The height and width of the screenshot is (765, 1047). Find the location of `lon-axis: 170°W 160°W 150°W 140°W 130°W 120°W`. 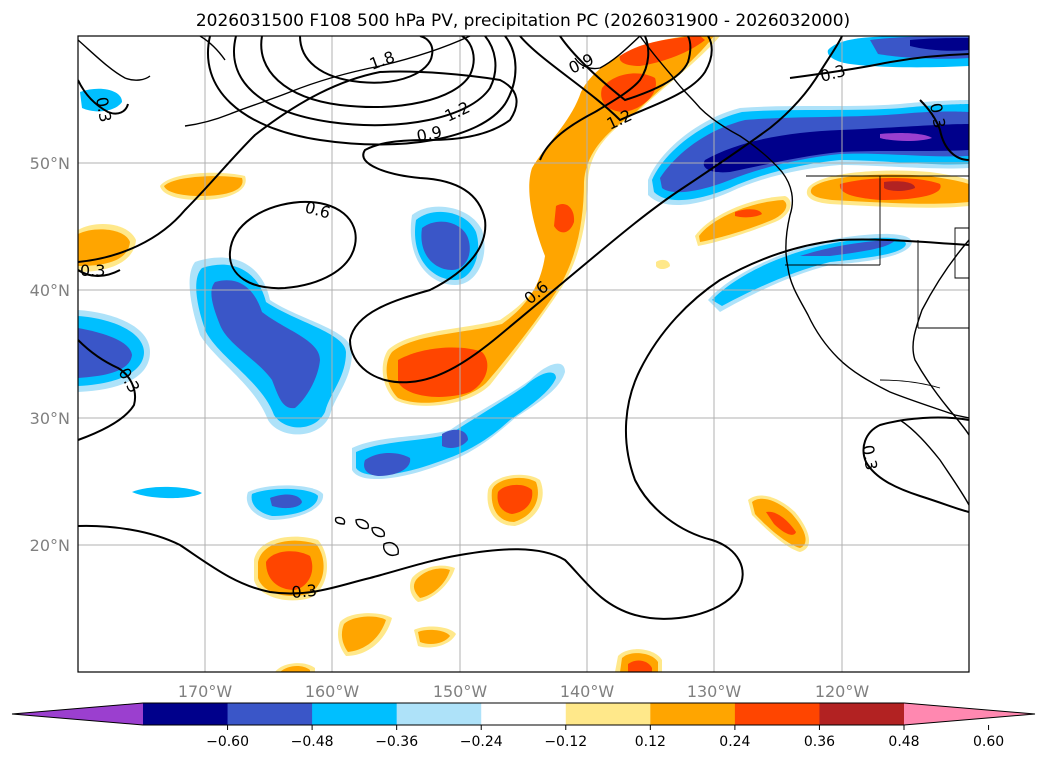

lon-axis: 170°W 160°W 150°W 140°W 130°W 120°W is located at coordinates (524, 691).